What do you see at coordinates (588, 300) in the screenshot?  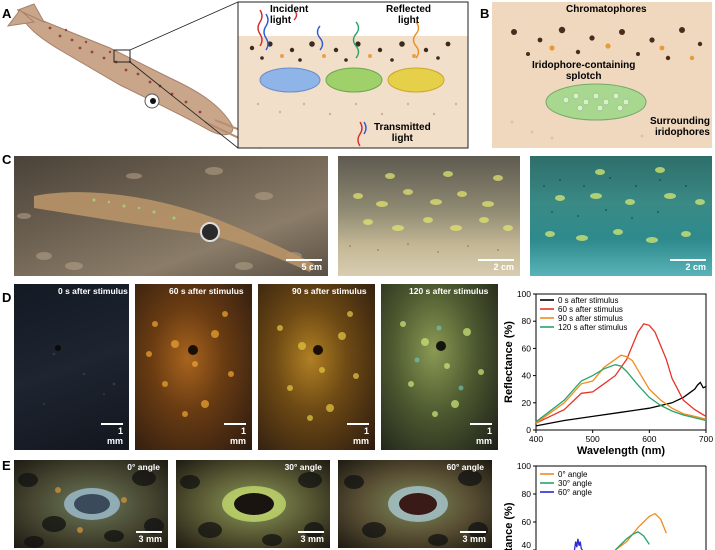 I see `legend-label-0: 0 s after stimulus` at bounding box center [588, 300].